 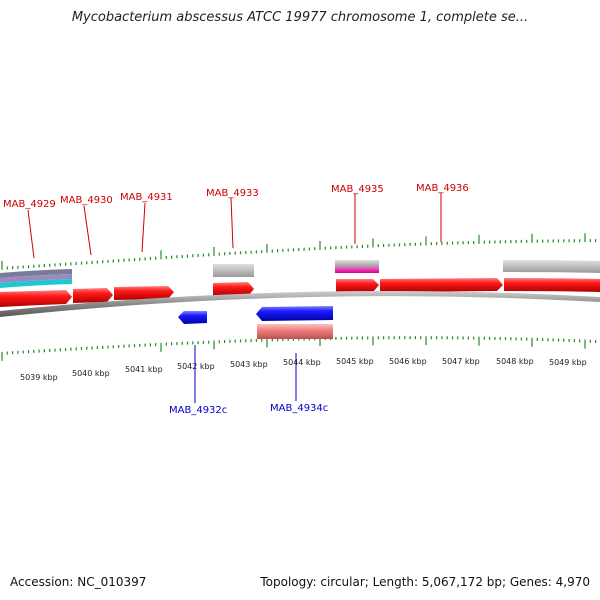 What do you see at coordinates (299, 348) in the screenshot?
I see `bottom-scale-ticks` at bounding box center [299, 348].